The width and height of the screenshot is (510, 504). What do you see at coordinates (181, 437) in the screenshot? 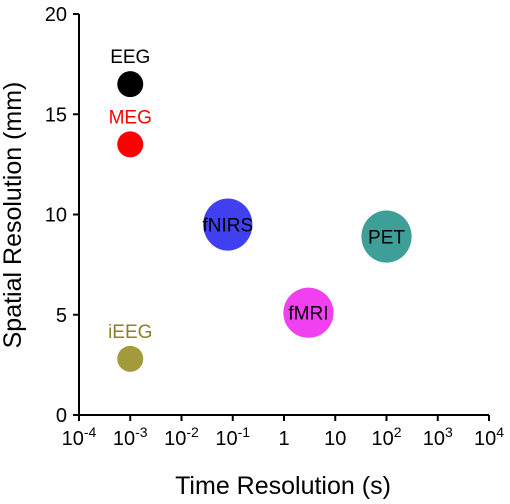
I see `x-tick-label: 10⁻²` at bounding box center [181, 437].